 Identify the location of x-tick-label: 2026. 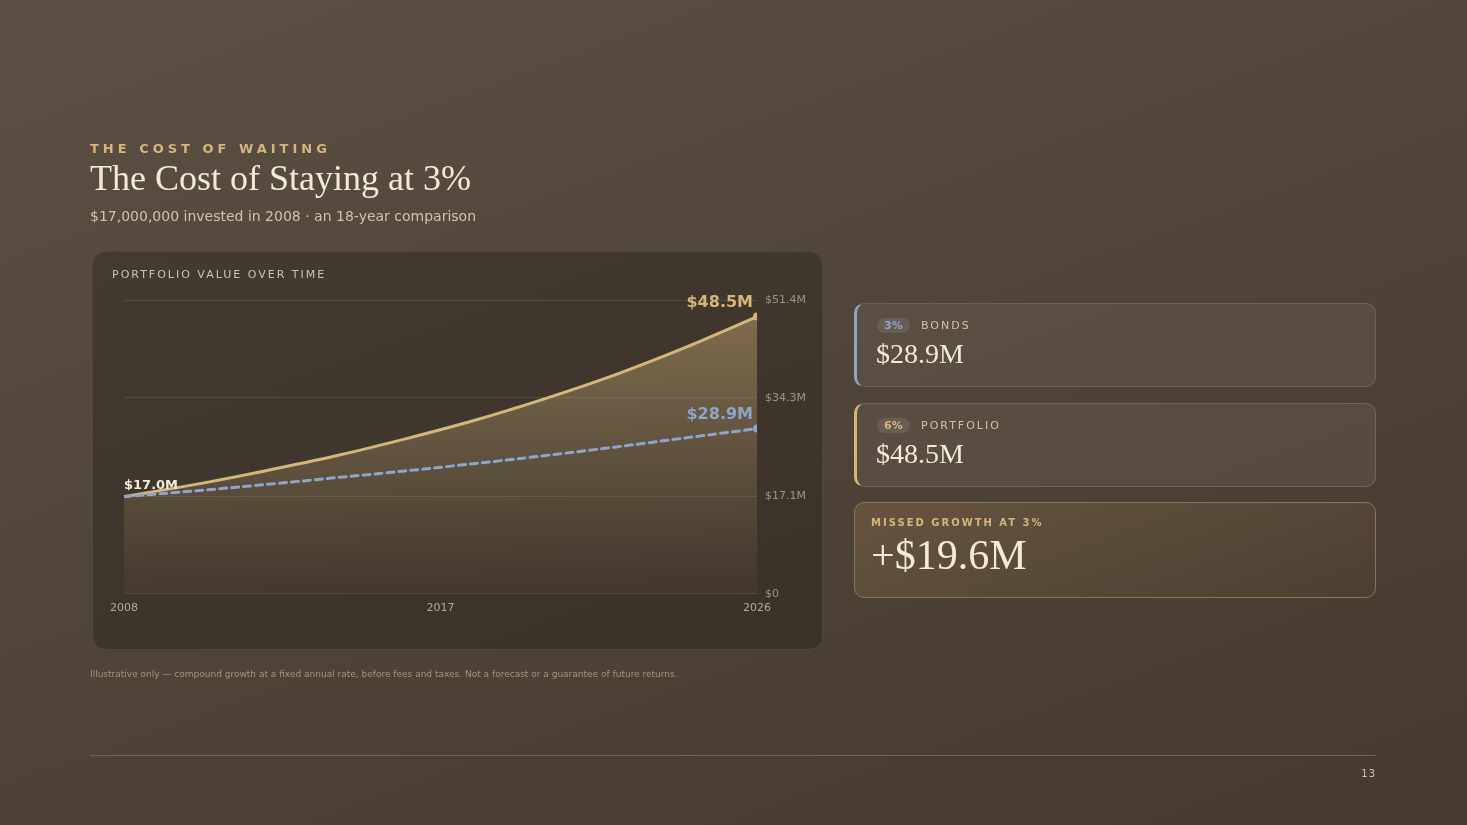
(757, 608).